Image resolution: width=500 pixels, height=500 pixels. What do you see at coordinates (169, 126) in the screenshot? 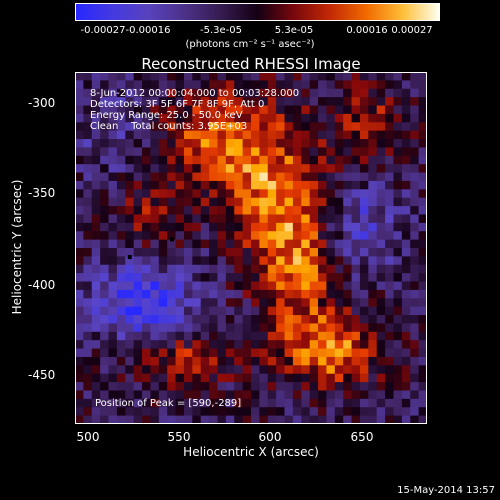
I see `annotation-counts: Clean Total counts: 3.95E+03` at bounding box center [169, 126].